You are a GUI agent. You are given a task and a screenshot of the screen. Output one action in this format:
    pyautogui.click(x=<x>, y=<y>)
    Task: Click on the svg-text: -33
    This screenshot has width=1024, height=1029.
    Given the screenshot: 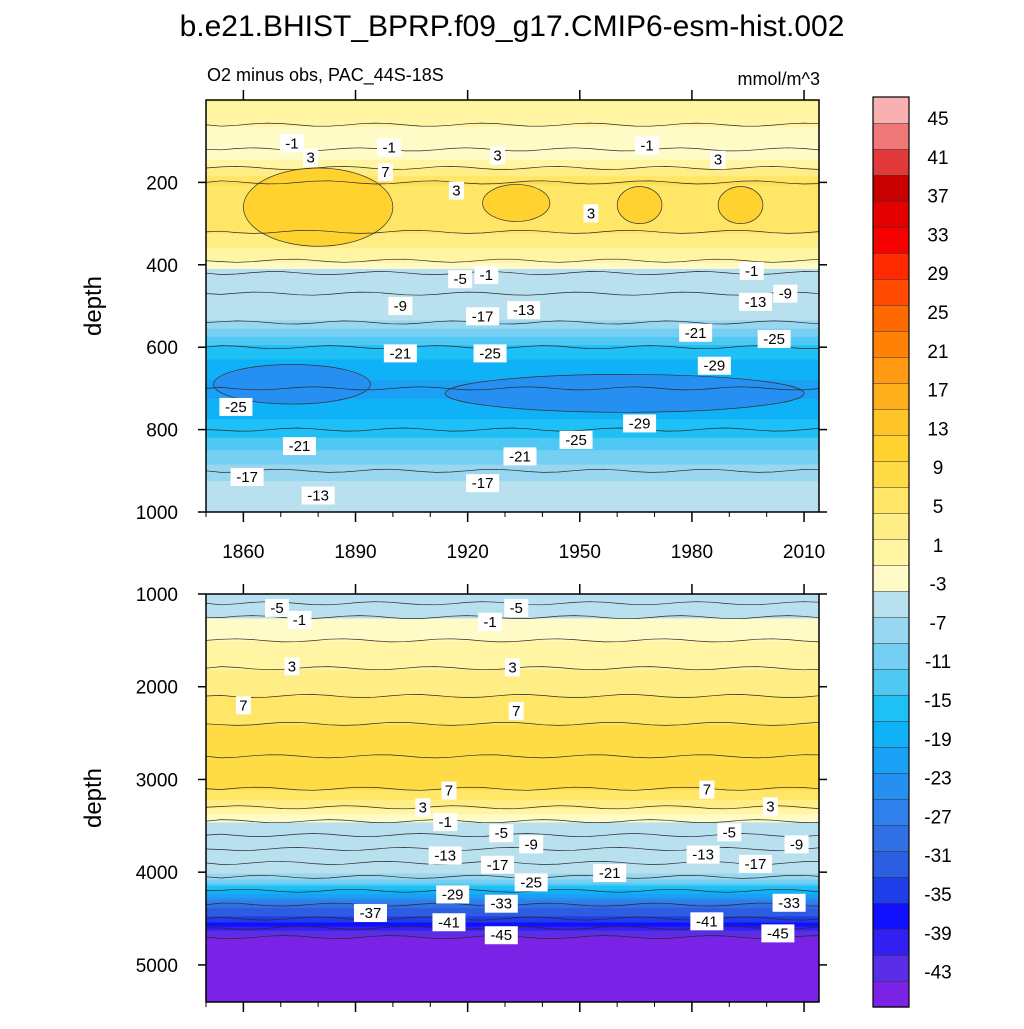 What is the action you would take?
    pyautogui.click(x=789, y=903)
    